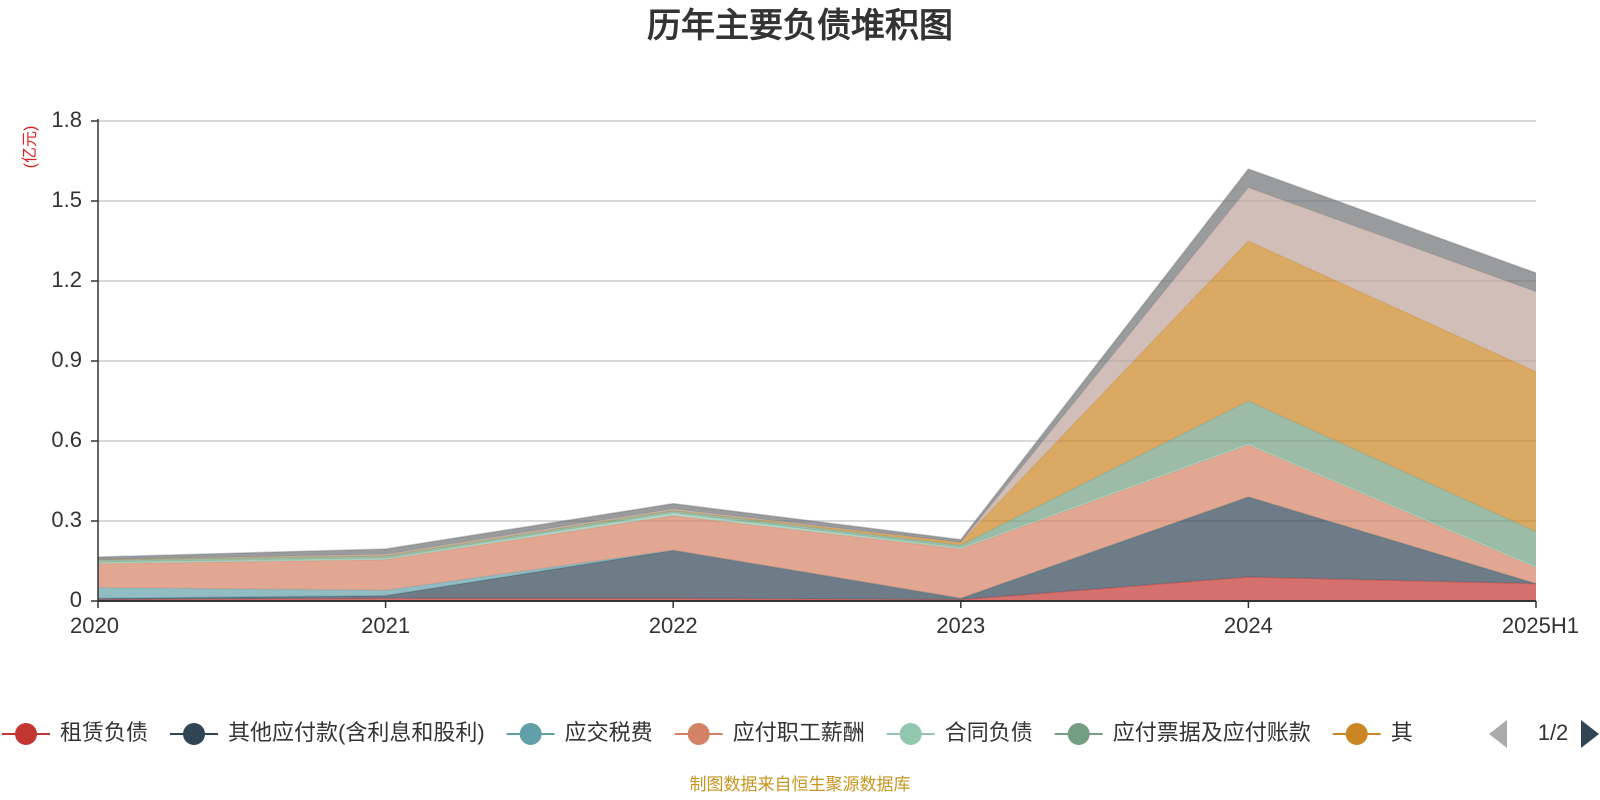 Image resolution: width=1600 pixels, height=800 pixels. I want to click on y-tick-label: 0.3, so click(66, 519).